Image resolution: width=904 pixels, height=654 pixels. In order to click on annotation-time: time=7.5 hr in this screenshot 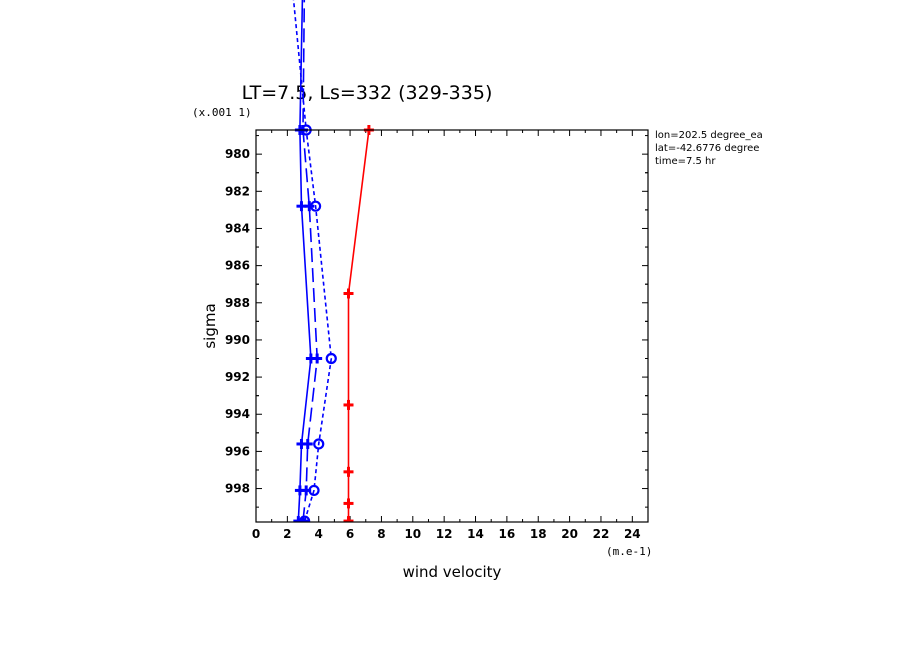, I will do `click(685, 161)`.